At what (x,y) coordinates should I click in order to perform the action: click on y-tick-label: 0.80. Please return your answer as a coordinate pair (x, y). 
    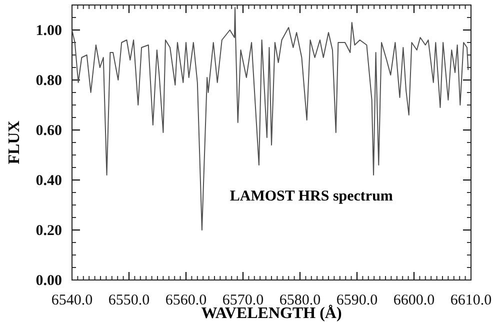
    Looking at the image, I should click on (49, 80).